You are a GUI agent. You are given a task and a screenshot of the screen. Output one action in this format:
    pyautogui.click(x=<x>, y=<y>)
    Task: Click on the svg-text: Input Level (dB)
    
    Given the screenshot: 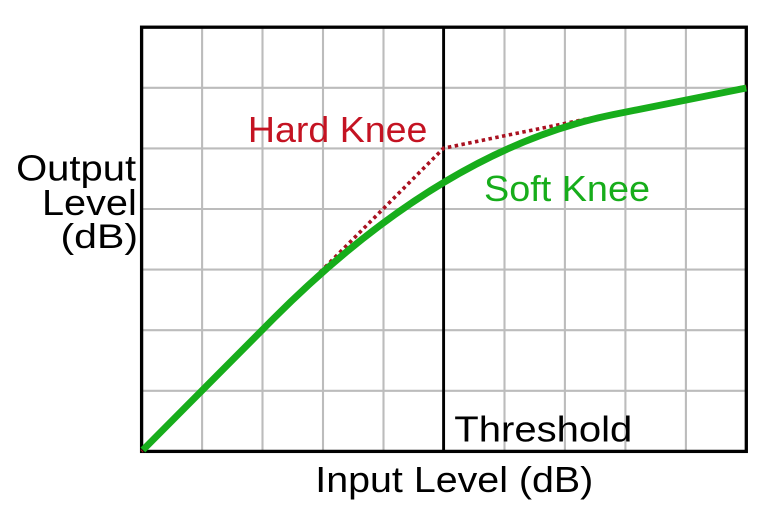 What is the action you would take?
    pyautogui.click(x=454, y=479)
    